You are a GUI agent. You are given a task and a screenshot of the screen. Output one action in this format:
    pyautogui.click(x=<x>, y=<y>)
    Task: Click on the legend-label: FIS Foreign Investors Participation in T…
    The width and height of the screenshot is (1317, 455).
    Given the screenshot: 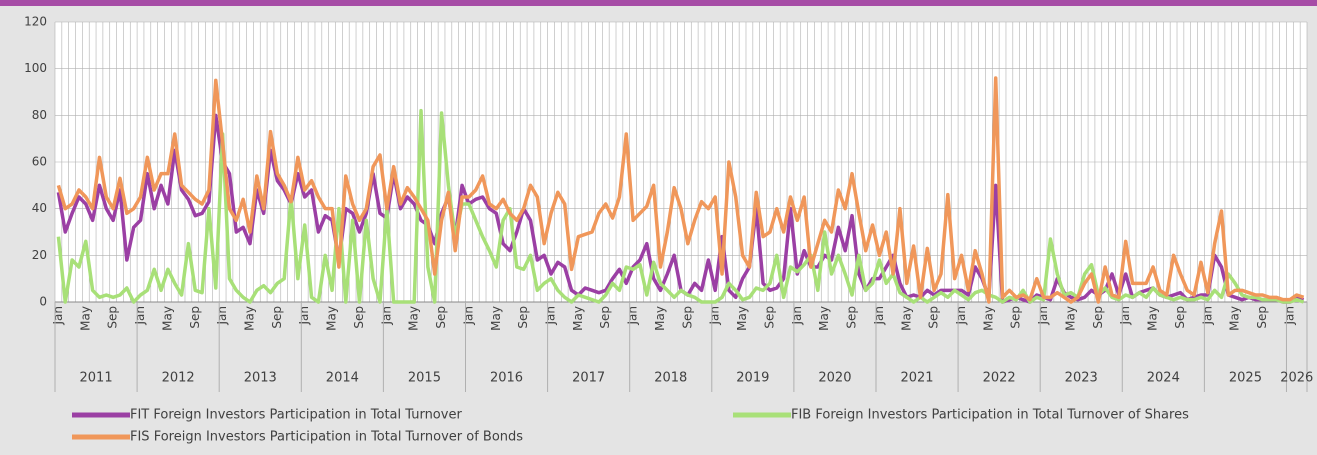 What is the action you would take?
    pyautogui.click(x=326, y=437)
    